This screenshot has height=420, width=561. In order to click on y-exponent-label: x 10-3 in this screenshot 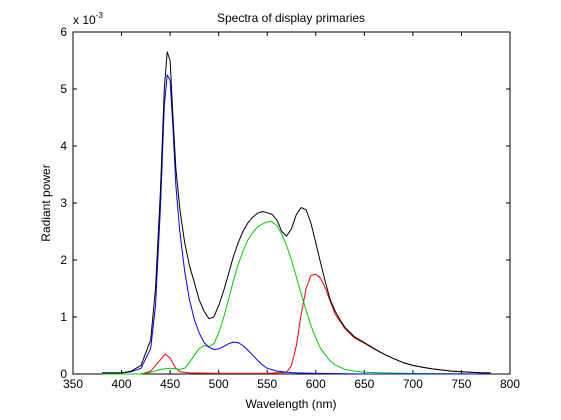, I will do `click(88, 19)`.